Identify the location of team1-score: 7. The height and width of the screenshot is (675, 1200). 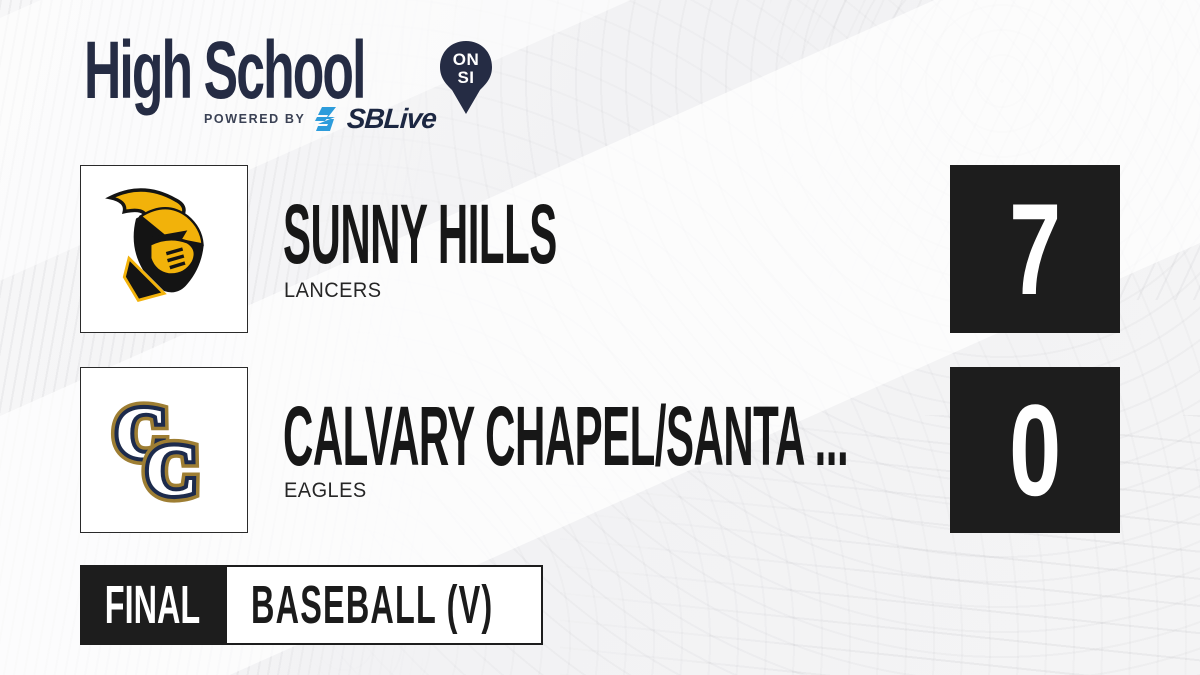
(1035, 249).